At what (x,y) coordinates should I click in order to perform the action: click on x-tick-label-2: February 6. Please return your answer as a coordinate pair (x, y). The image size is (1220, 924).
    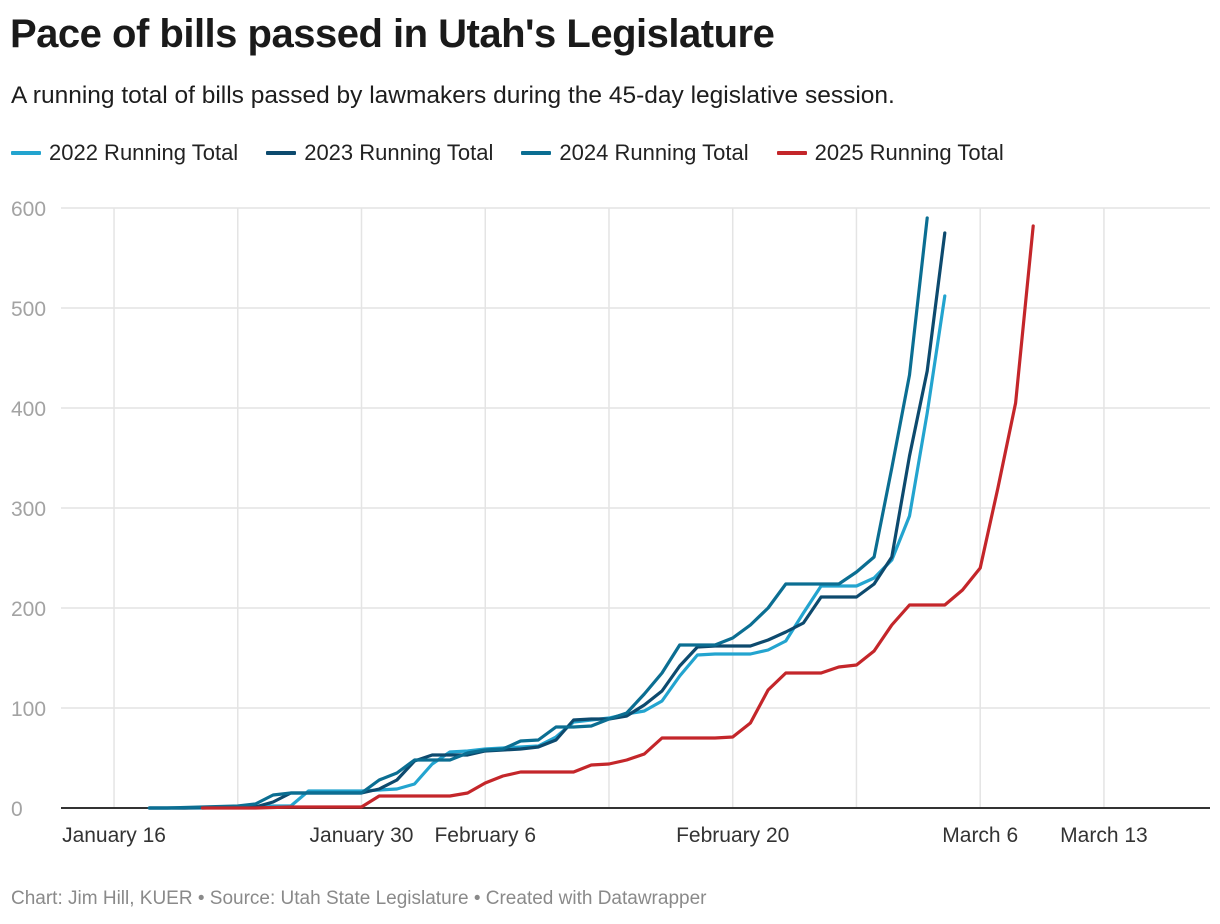
    Looking at the image, I should click on (485, 835).